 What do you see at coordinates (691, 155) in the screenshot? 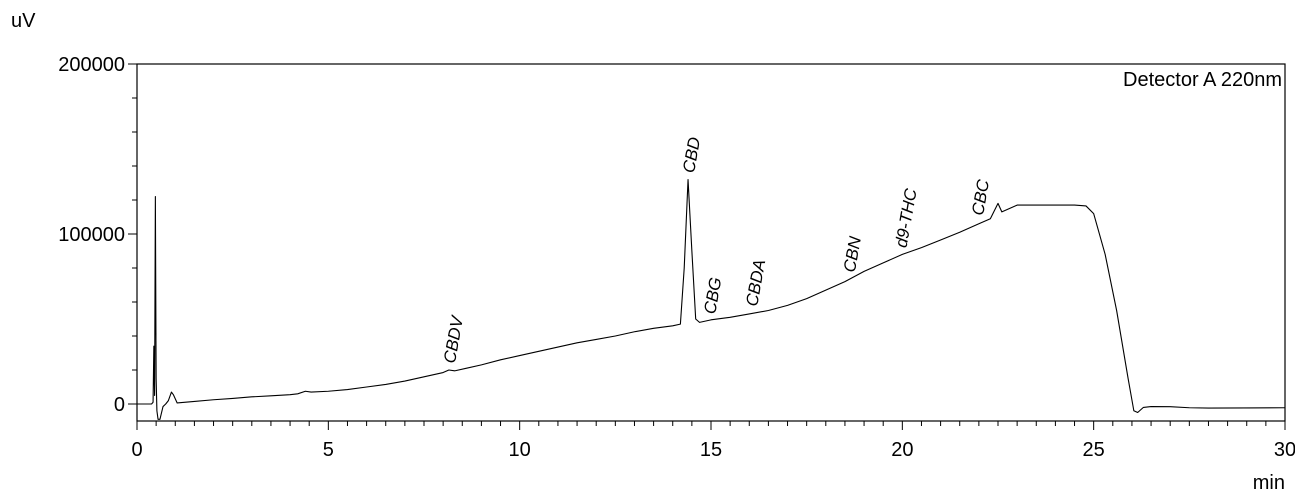
I see `peak-label: CBD` at bounding box center [691, 155].